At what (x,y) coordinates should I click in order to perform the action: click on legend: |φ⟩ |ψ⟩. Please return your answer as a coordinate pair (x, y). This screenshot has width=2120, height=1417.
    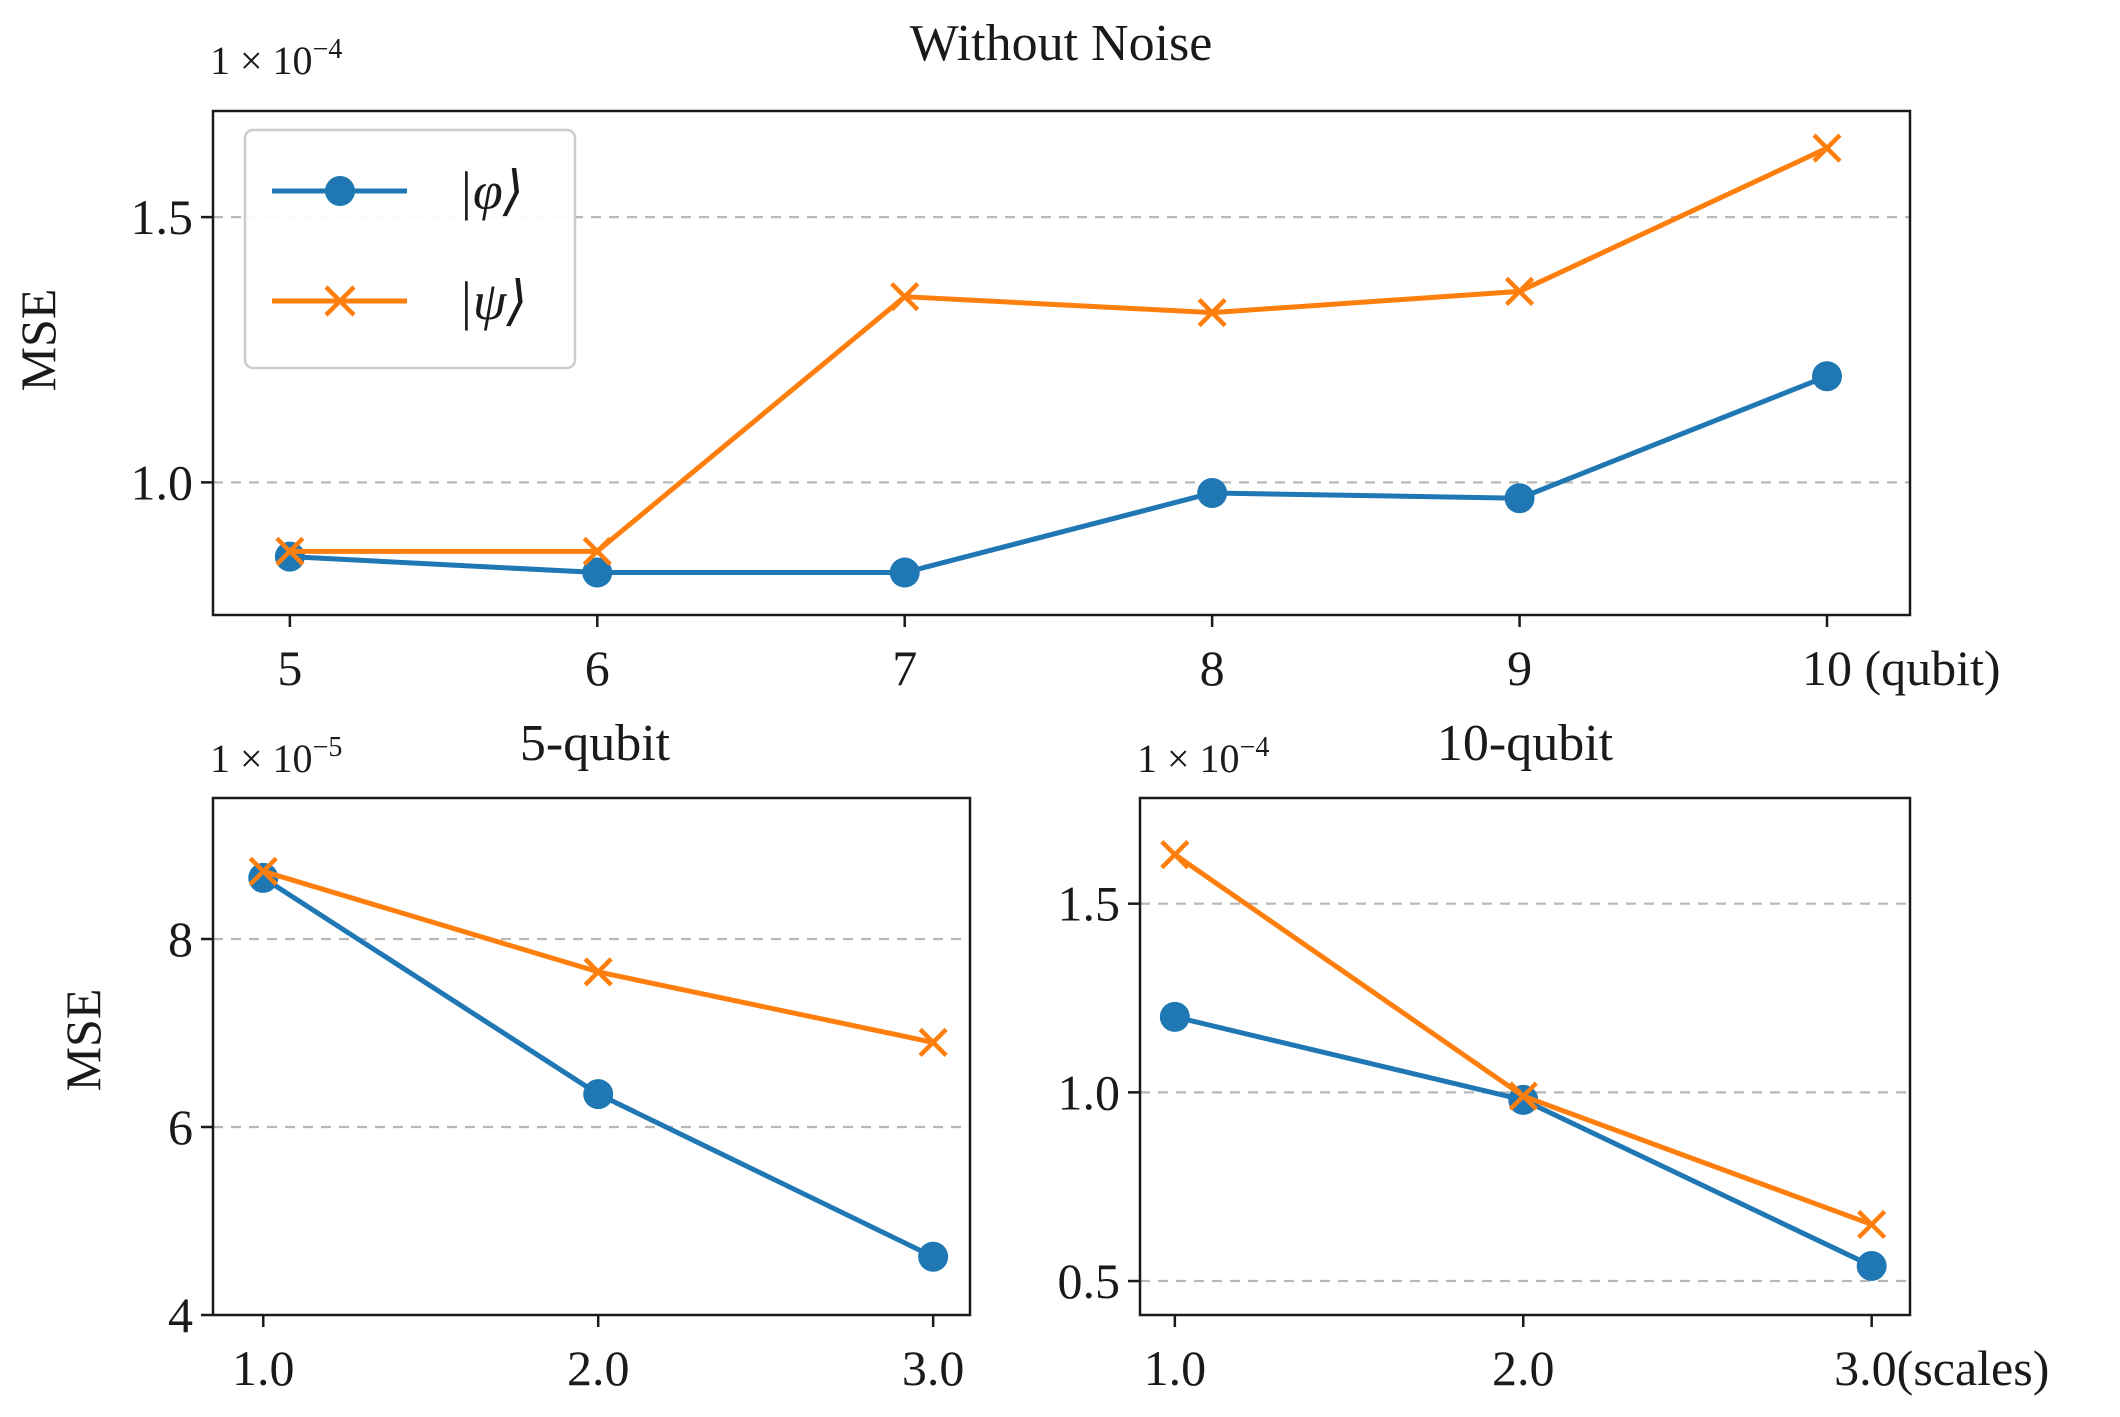
    Looking at the image, I should click on (410, 249).